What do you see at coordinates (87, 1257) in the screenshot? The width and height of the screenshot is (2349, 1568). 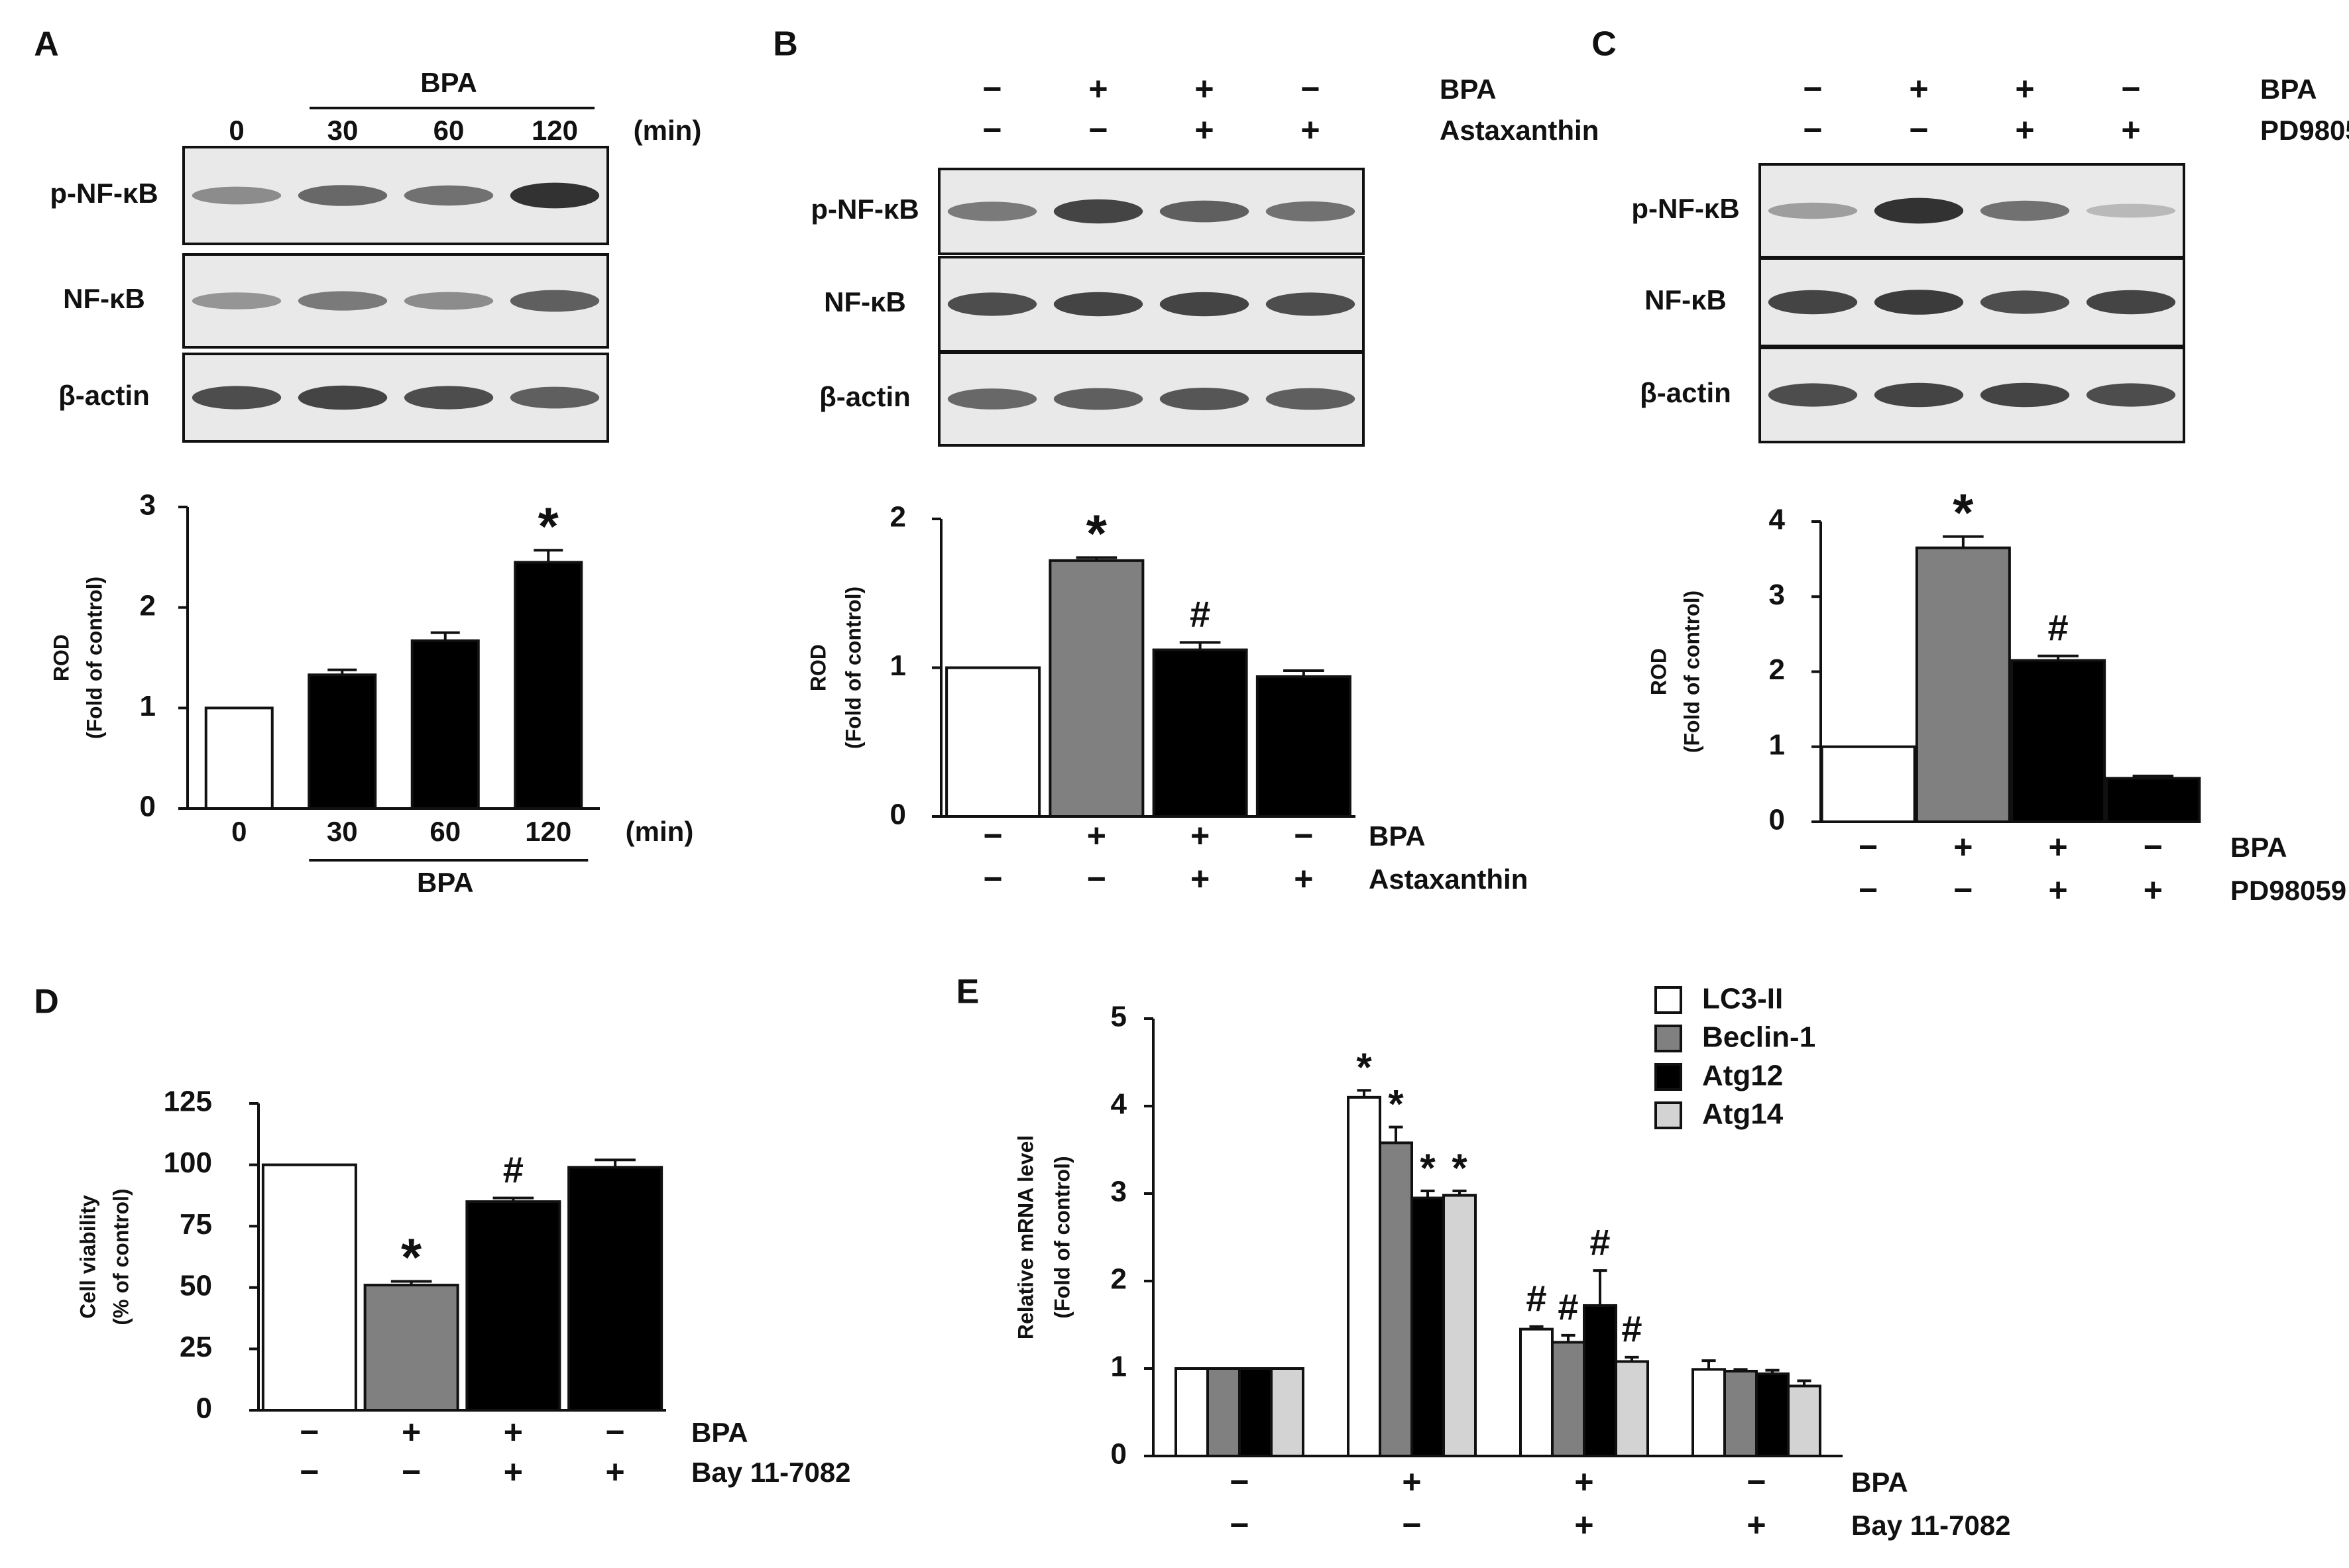 I see `y-axis-label: Cell viability` at bounding box center [87, 1257].